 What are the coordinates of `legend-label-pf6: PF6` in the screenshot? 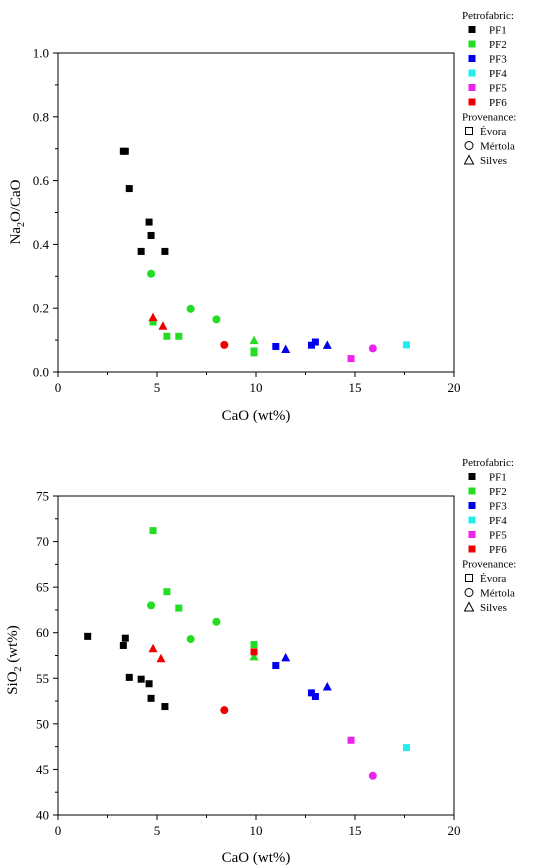 It's located at (498, 103).